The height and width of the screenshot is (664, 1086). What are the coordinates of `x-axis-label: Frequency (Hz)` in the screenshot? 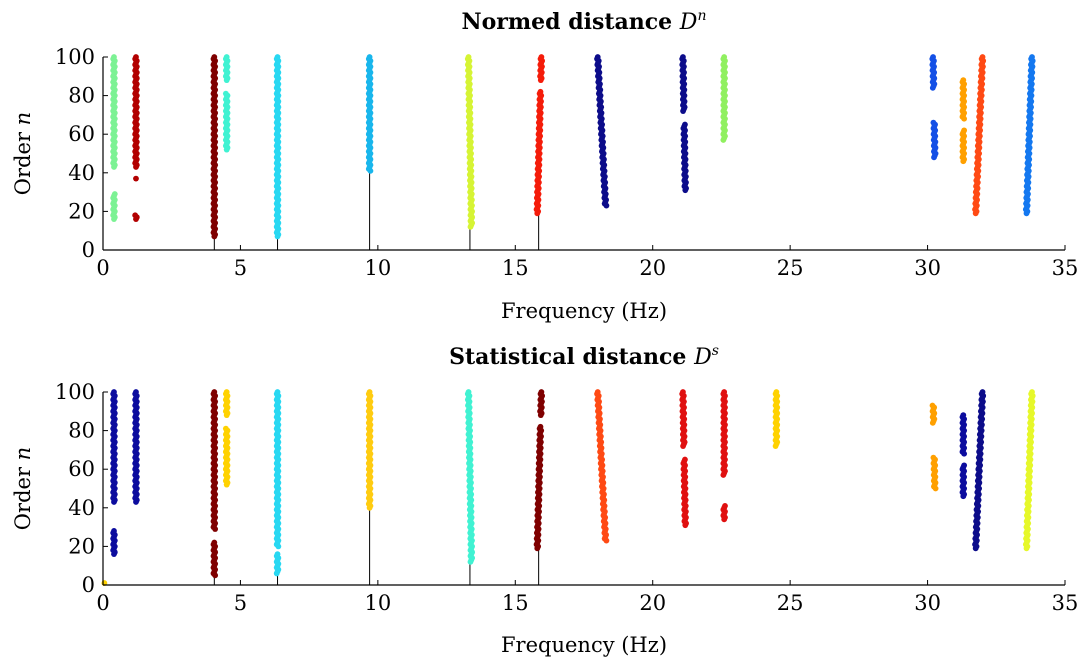 It's located at (584, 311).